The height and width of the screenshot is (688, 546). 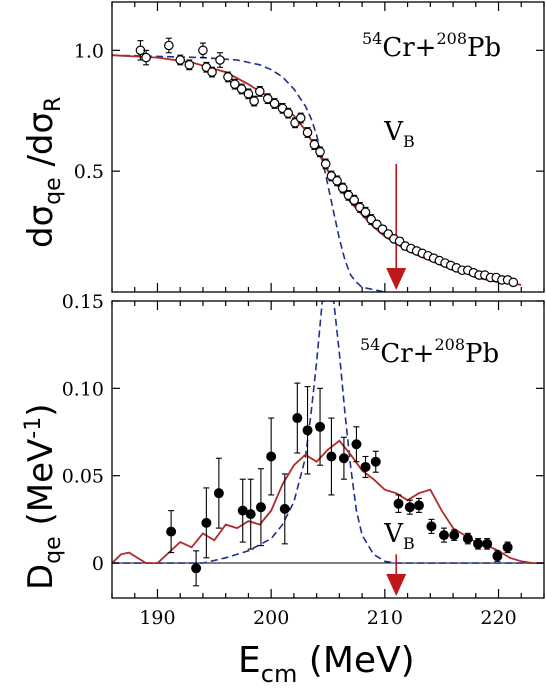 What do you see at coordinates (98, 564) in the screenshot?
I see `y-tick-label: 0` at bounding box center [98, 564].